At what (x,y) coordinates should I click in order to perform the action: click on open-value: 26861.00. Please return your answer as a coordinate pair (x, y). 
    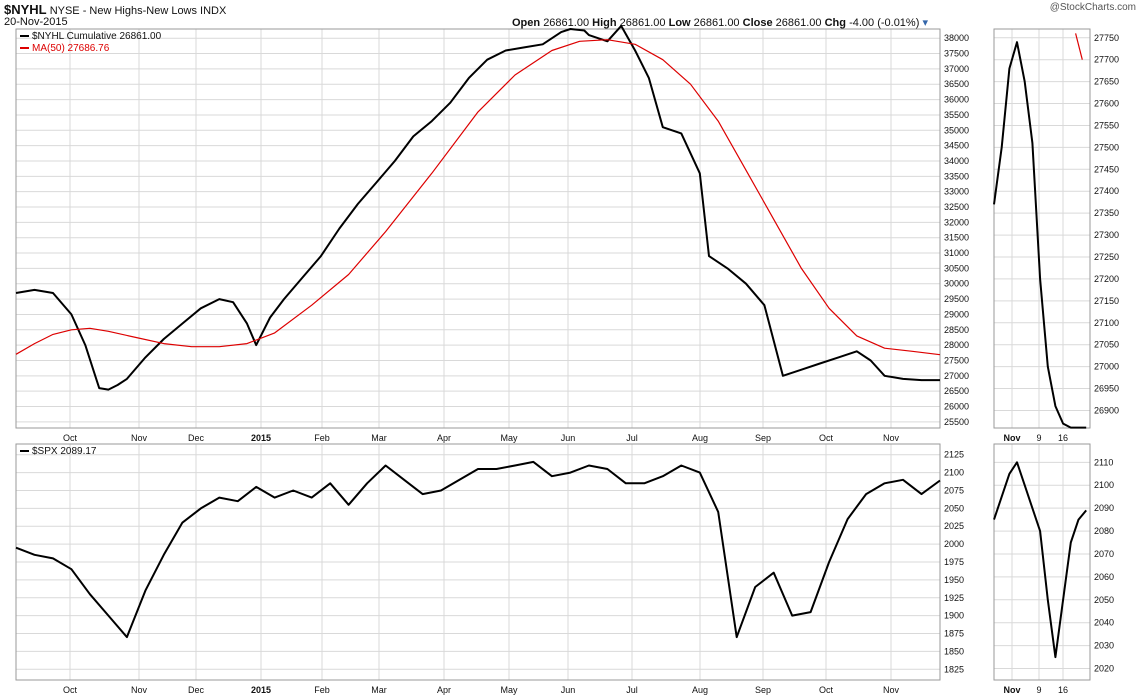
    Looking at the image, I should click on (566, 23).